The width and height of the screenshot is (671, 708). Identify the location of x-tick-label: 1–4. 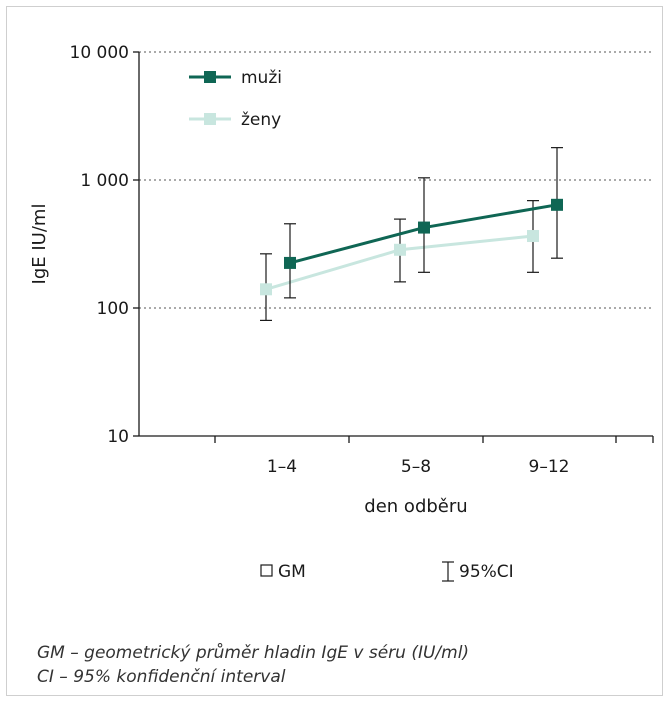
(282, 467).